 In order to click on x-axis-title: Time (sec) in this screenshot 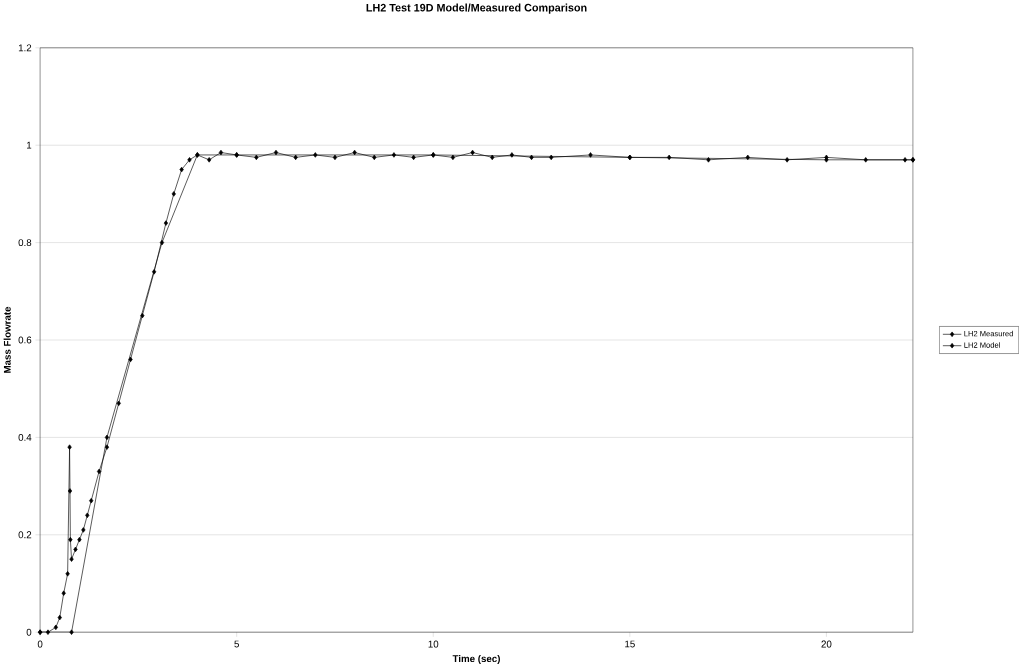, I will do `click(476, 660)`.